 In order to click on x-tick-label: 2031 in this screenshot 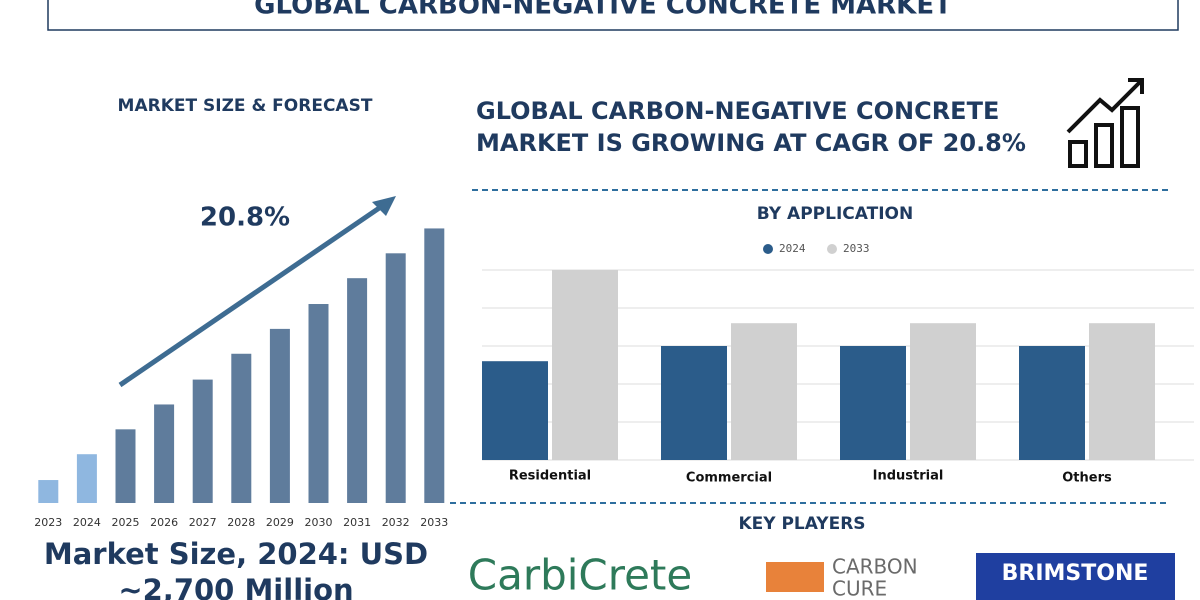, I will do `click(357, 522)`.